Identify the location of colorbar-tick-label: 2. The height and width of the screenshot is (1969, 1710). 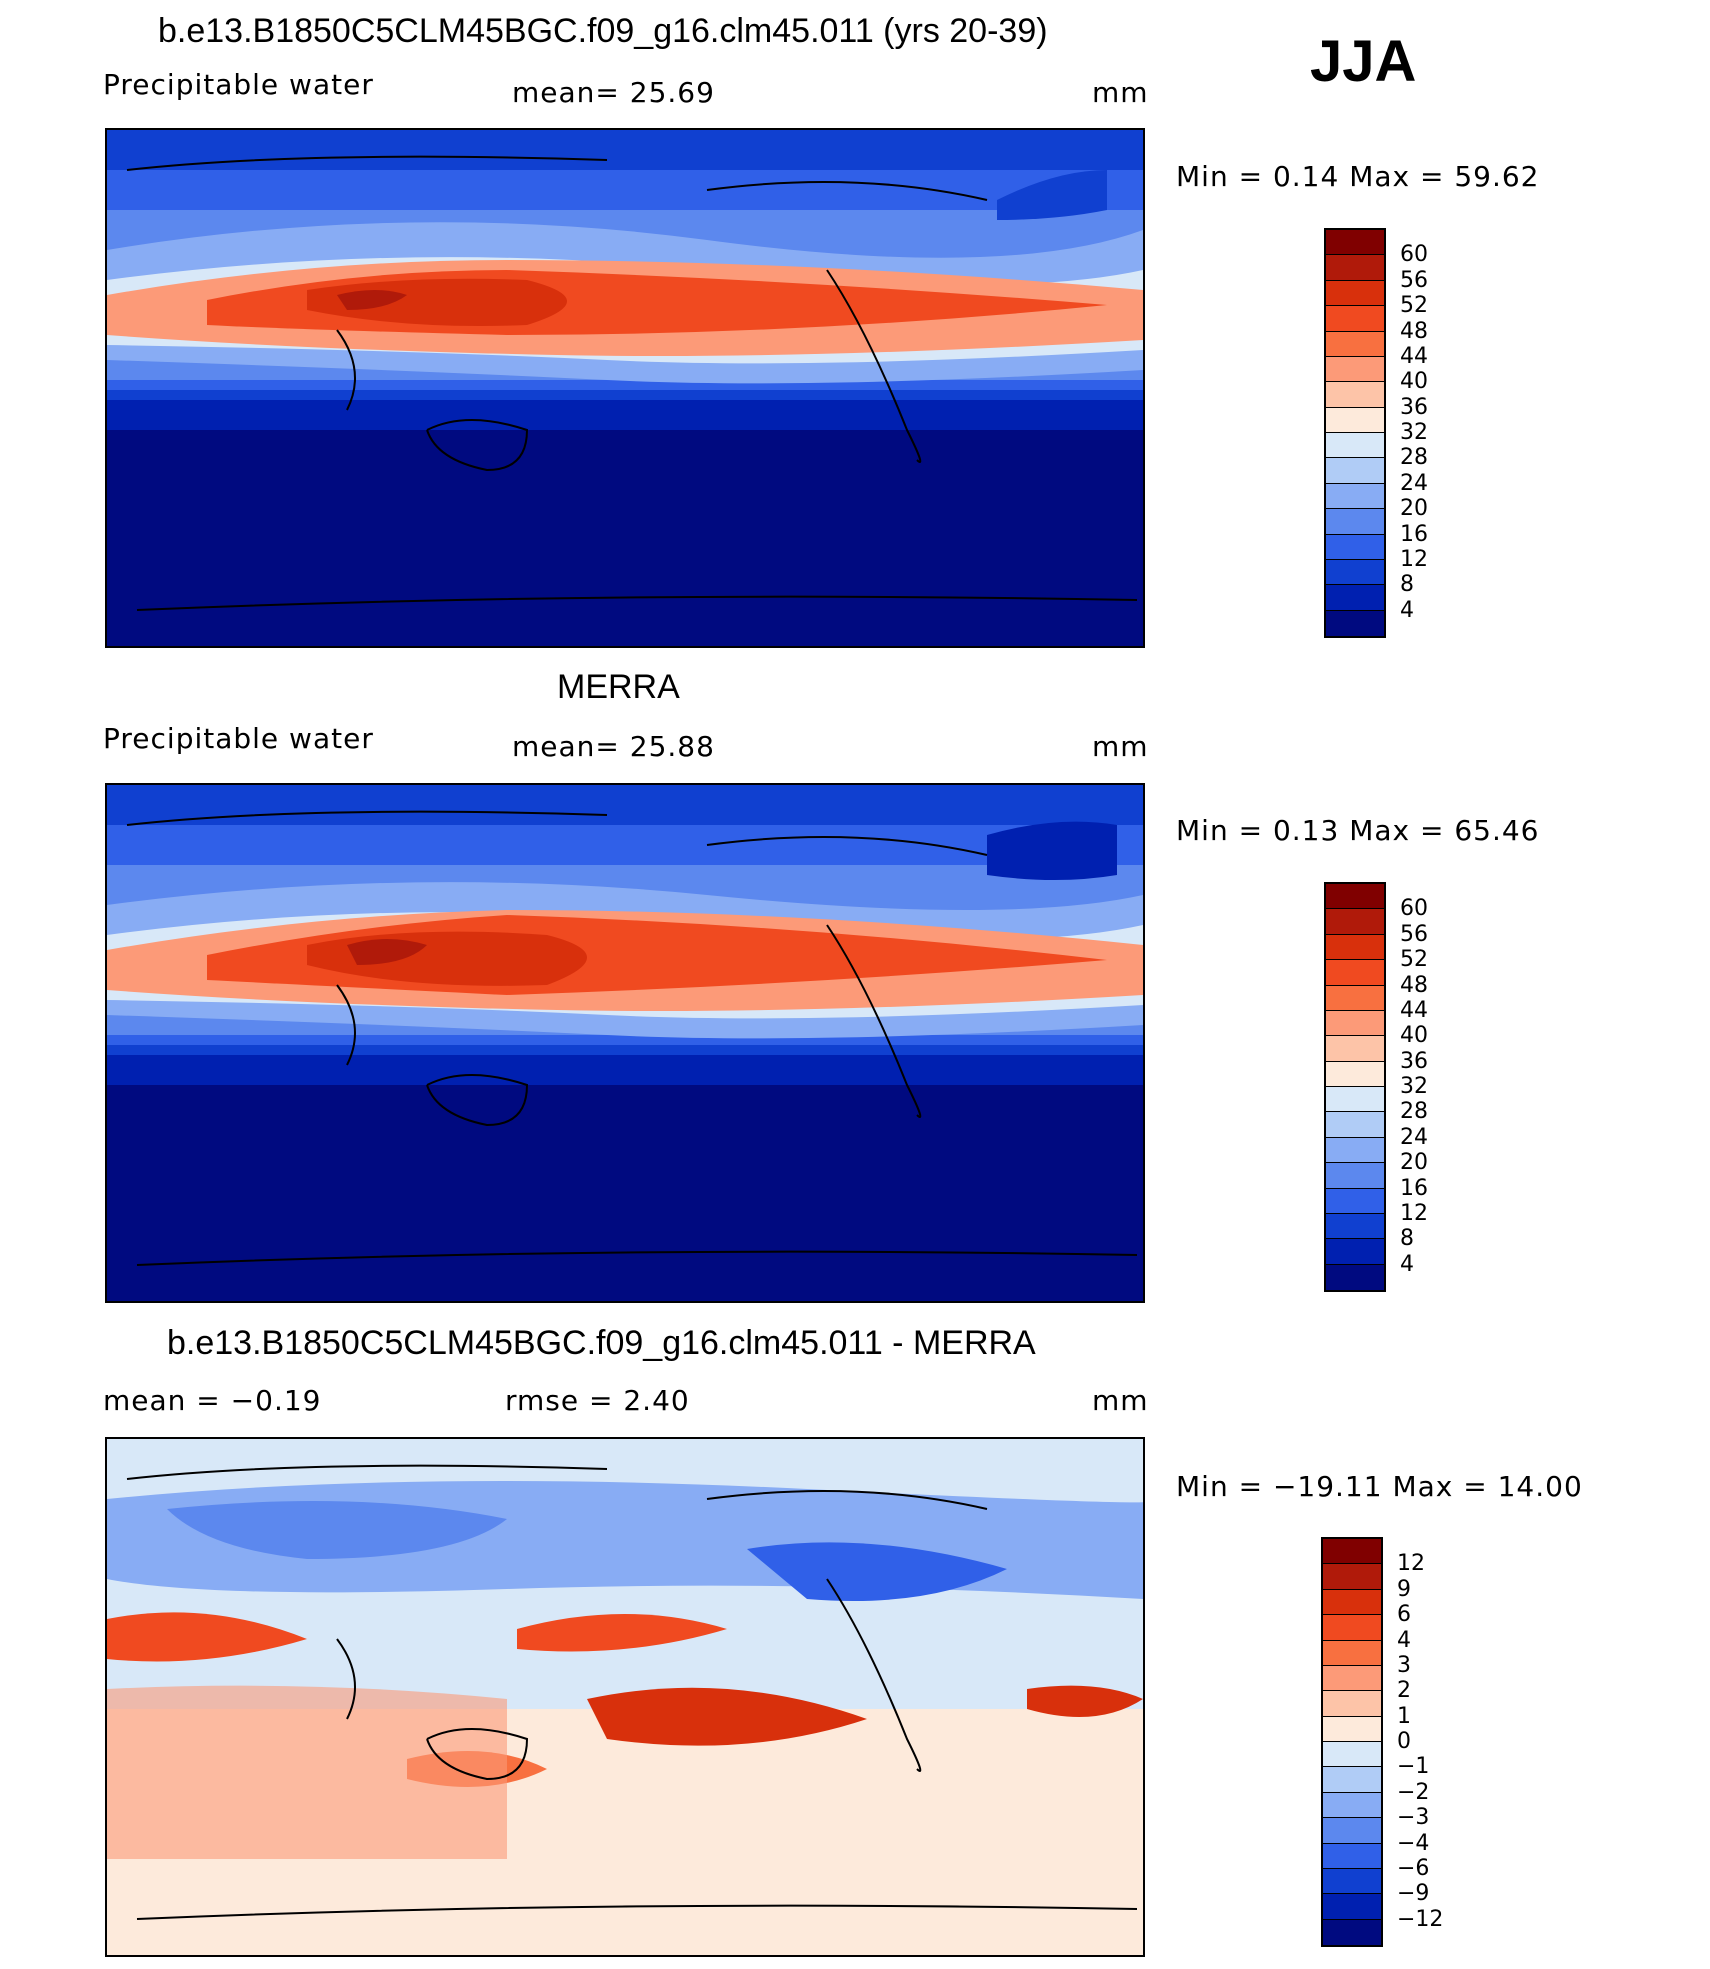
(1404, 1691).